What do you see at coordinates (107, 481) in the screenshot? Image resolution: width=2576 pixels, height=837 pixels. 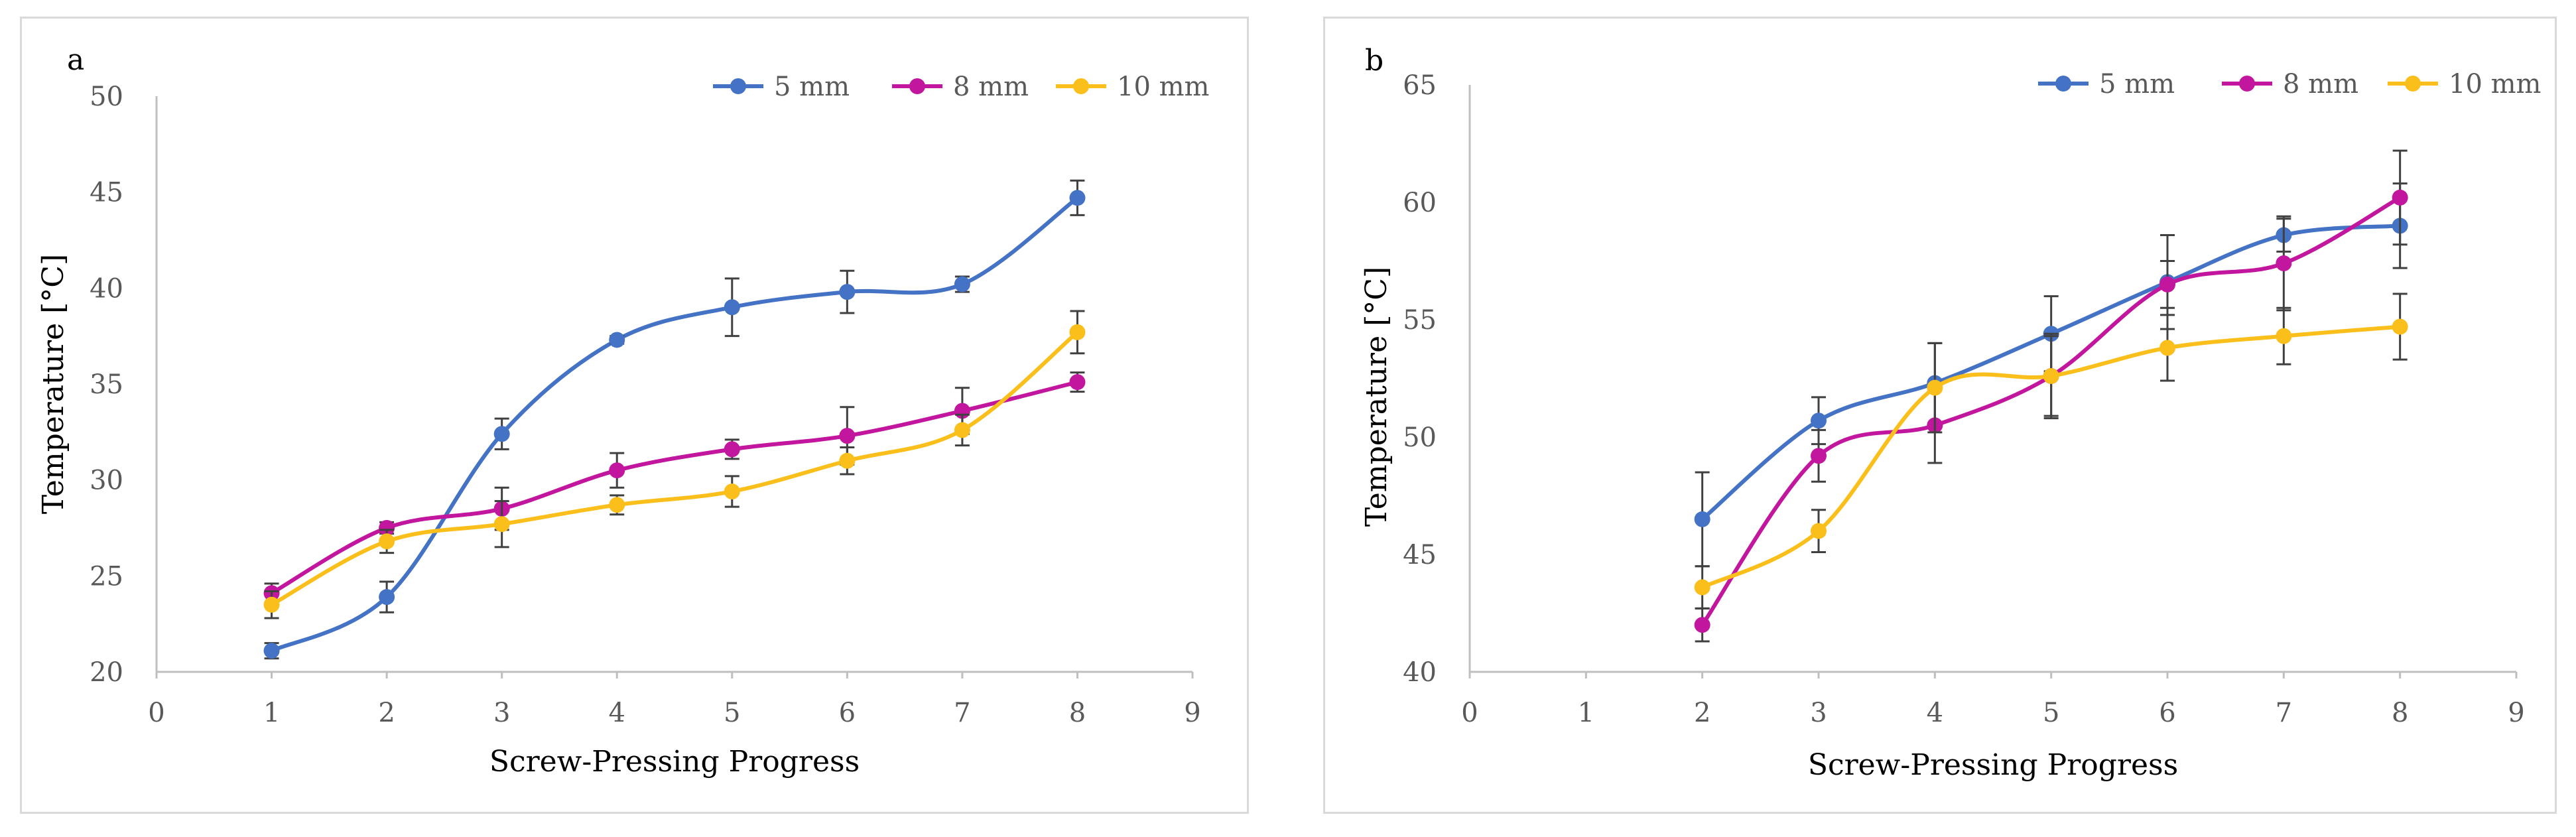 I see `y-tick-label: 30` at bounding box center [107, 481].